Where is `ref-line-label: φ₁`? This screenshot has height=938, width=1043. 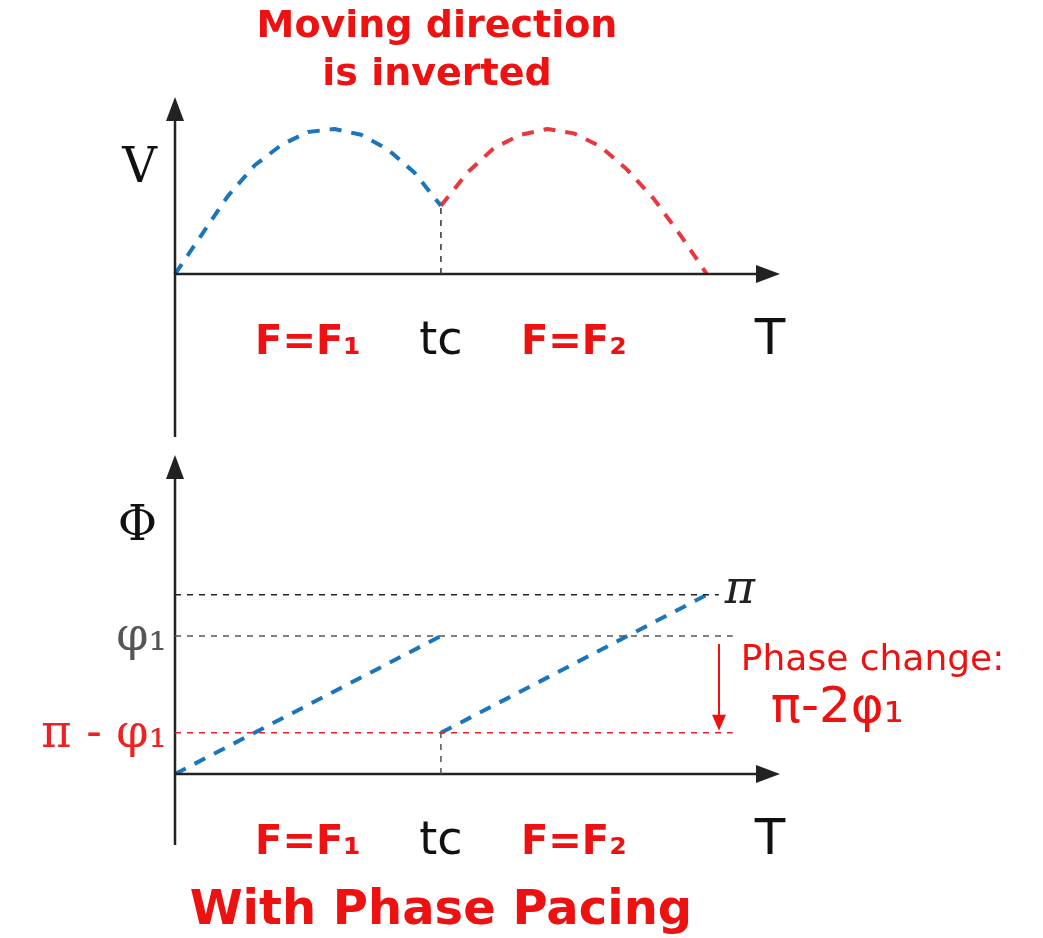 ref-line-label: φ₁ is located at coordinates (141, 633).